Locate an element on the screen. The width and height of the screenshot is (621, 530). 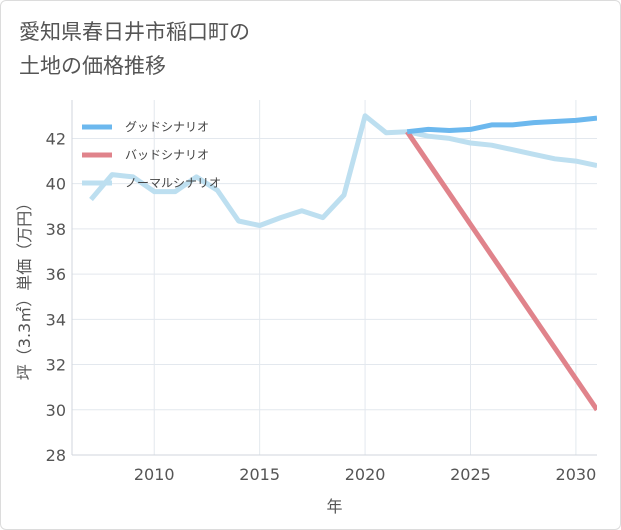
x-tick-label: 2015 is located at coordinates (259, 474).